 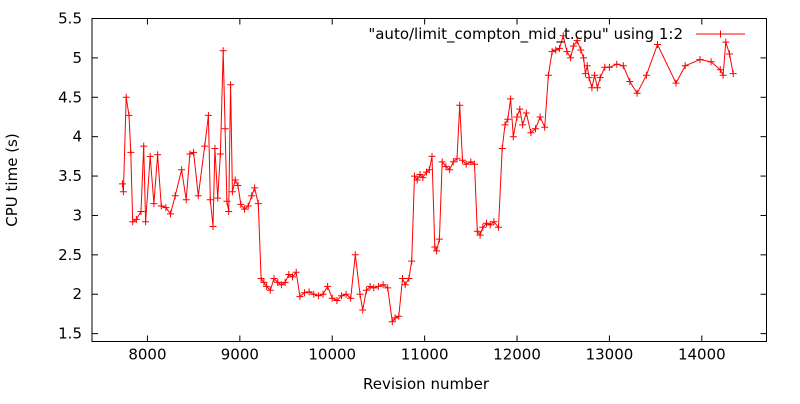 I want to click on y-tick-label: 4, so click(x=77, y=137).